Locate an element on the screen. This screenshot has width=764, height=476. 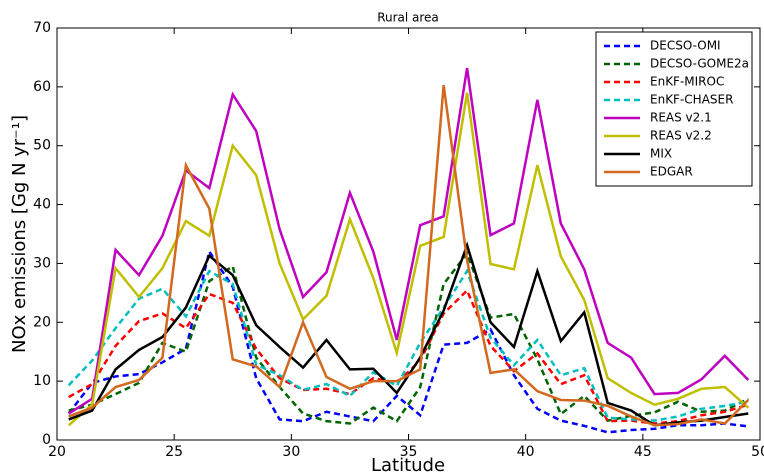
legend-label: EnKF-CHASER is located at coordinates (691, 100).